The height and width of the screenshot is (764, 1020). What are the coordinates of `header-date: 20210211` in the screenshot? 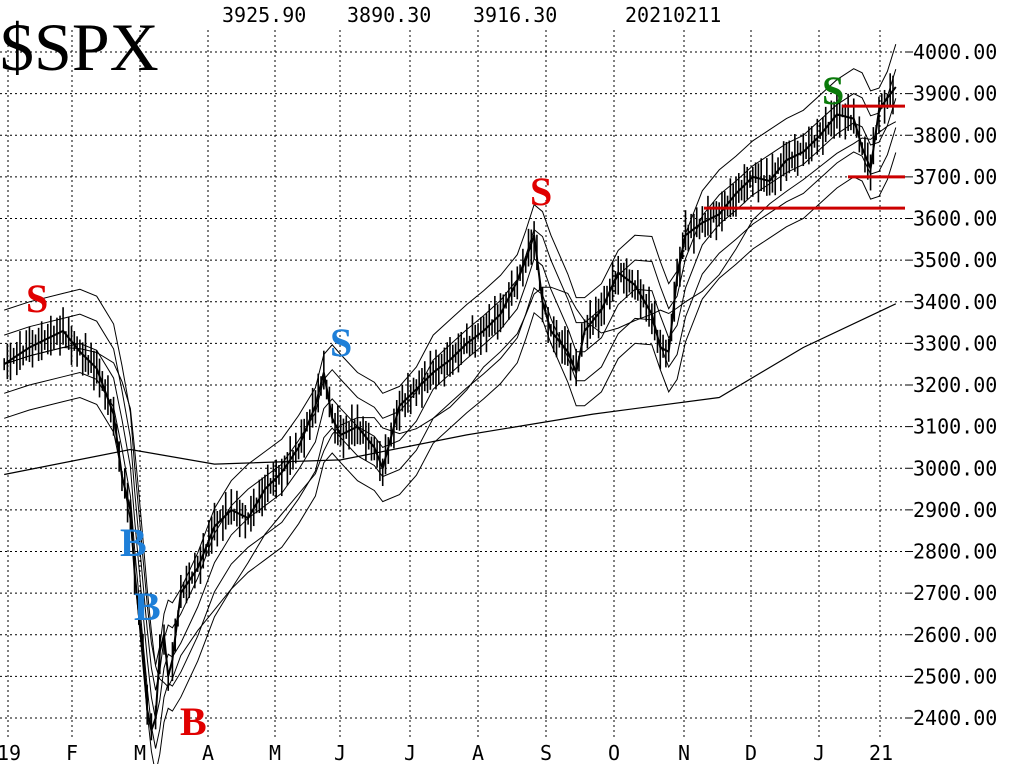 It's located at (673, 15).